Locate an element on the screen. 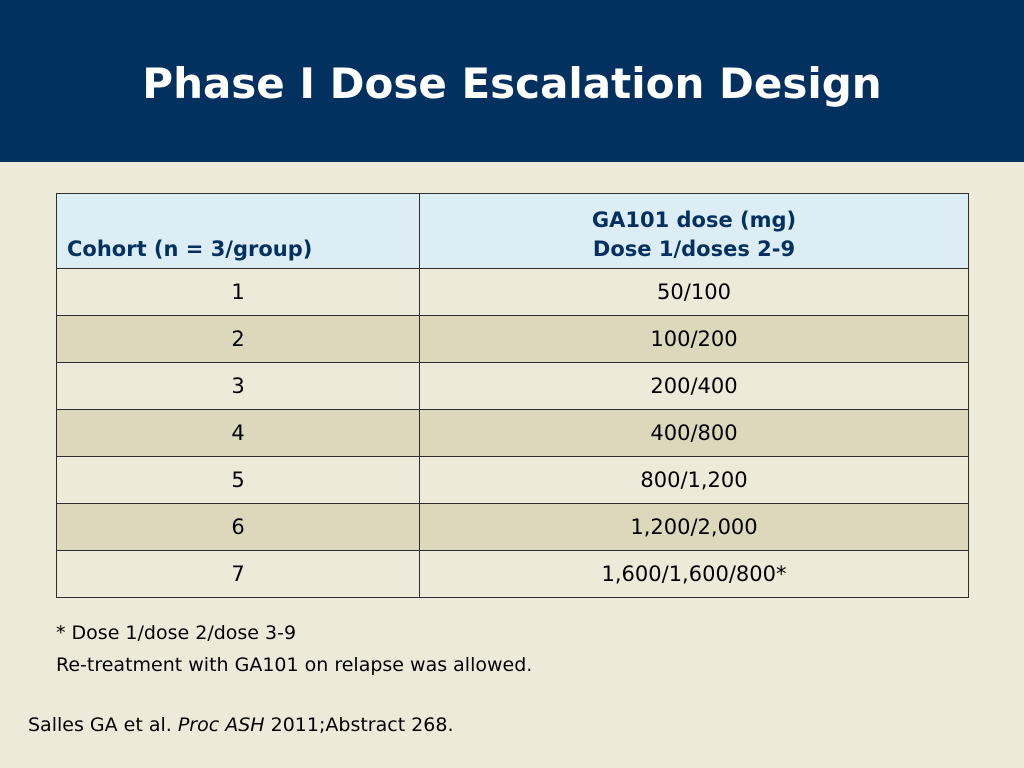  cohort-cell: 2 is located at coordinates (238, 339).